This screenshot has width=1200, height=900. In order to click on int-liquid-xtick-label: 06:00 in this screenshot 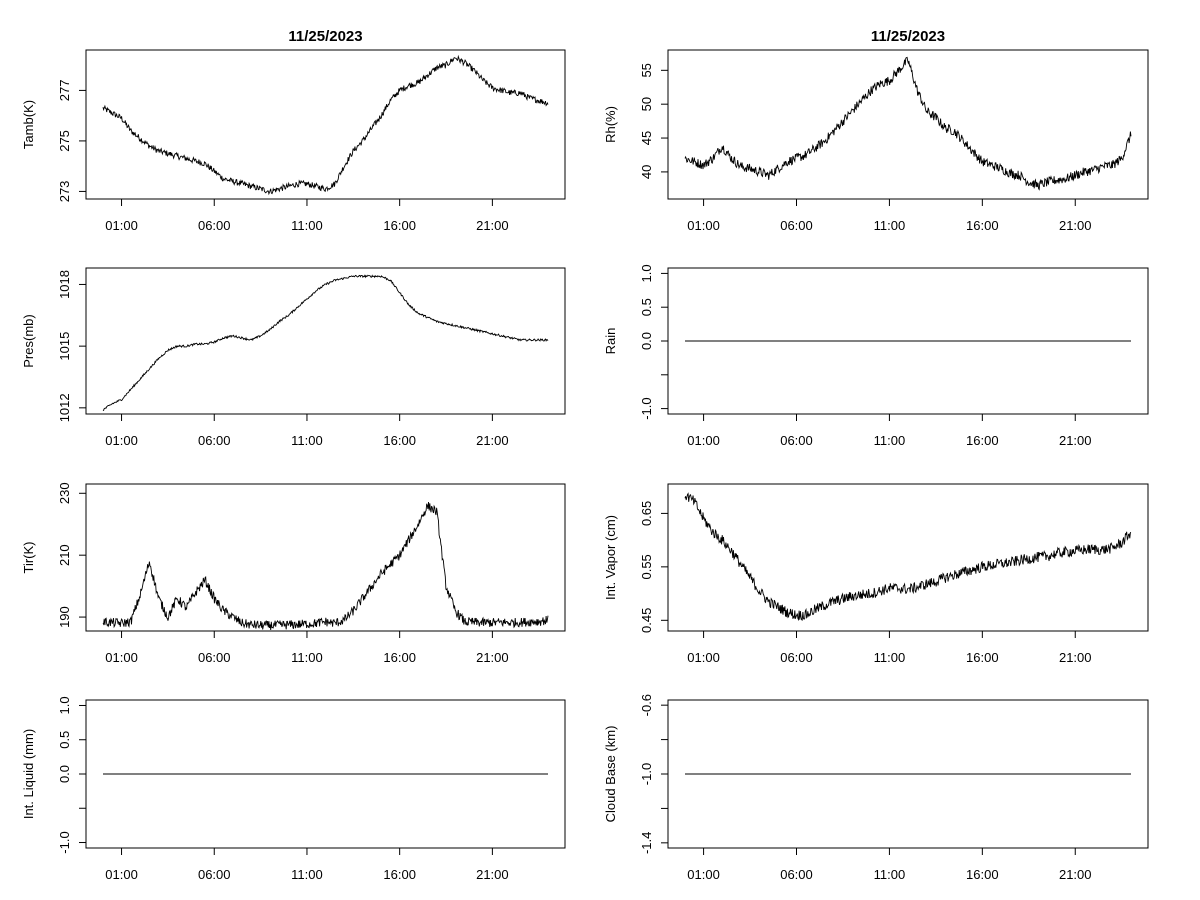, I will do `click(214, 874)`.